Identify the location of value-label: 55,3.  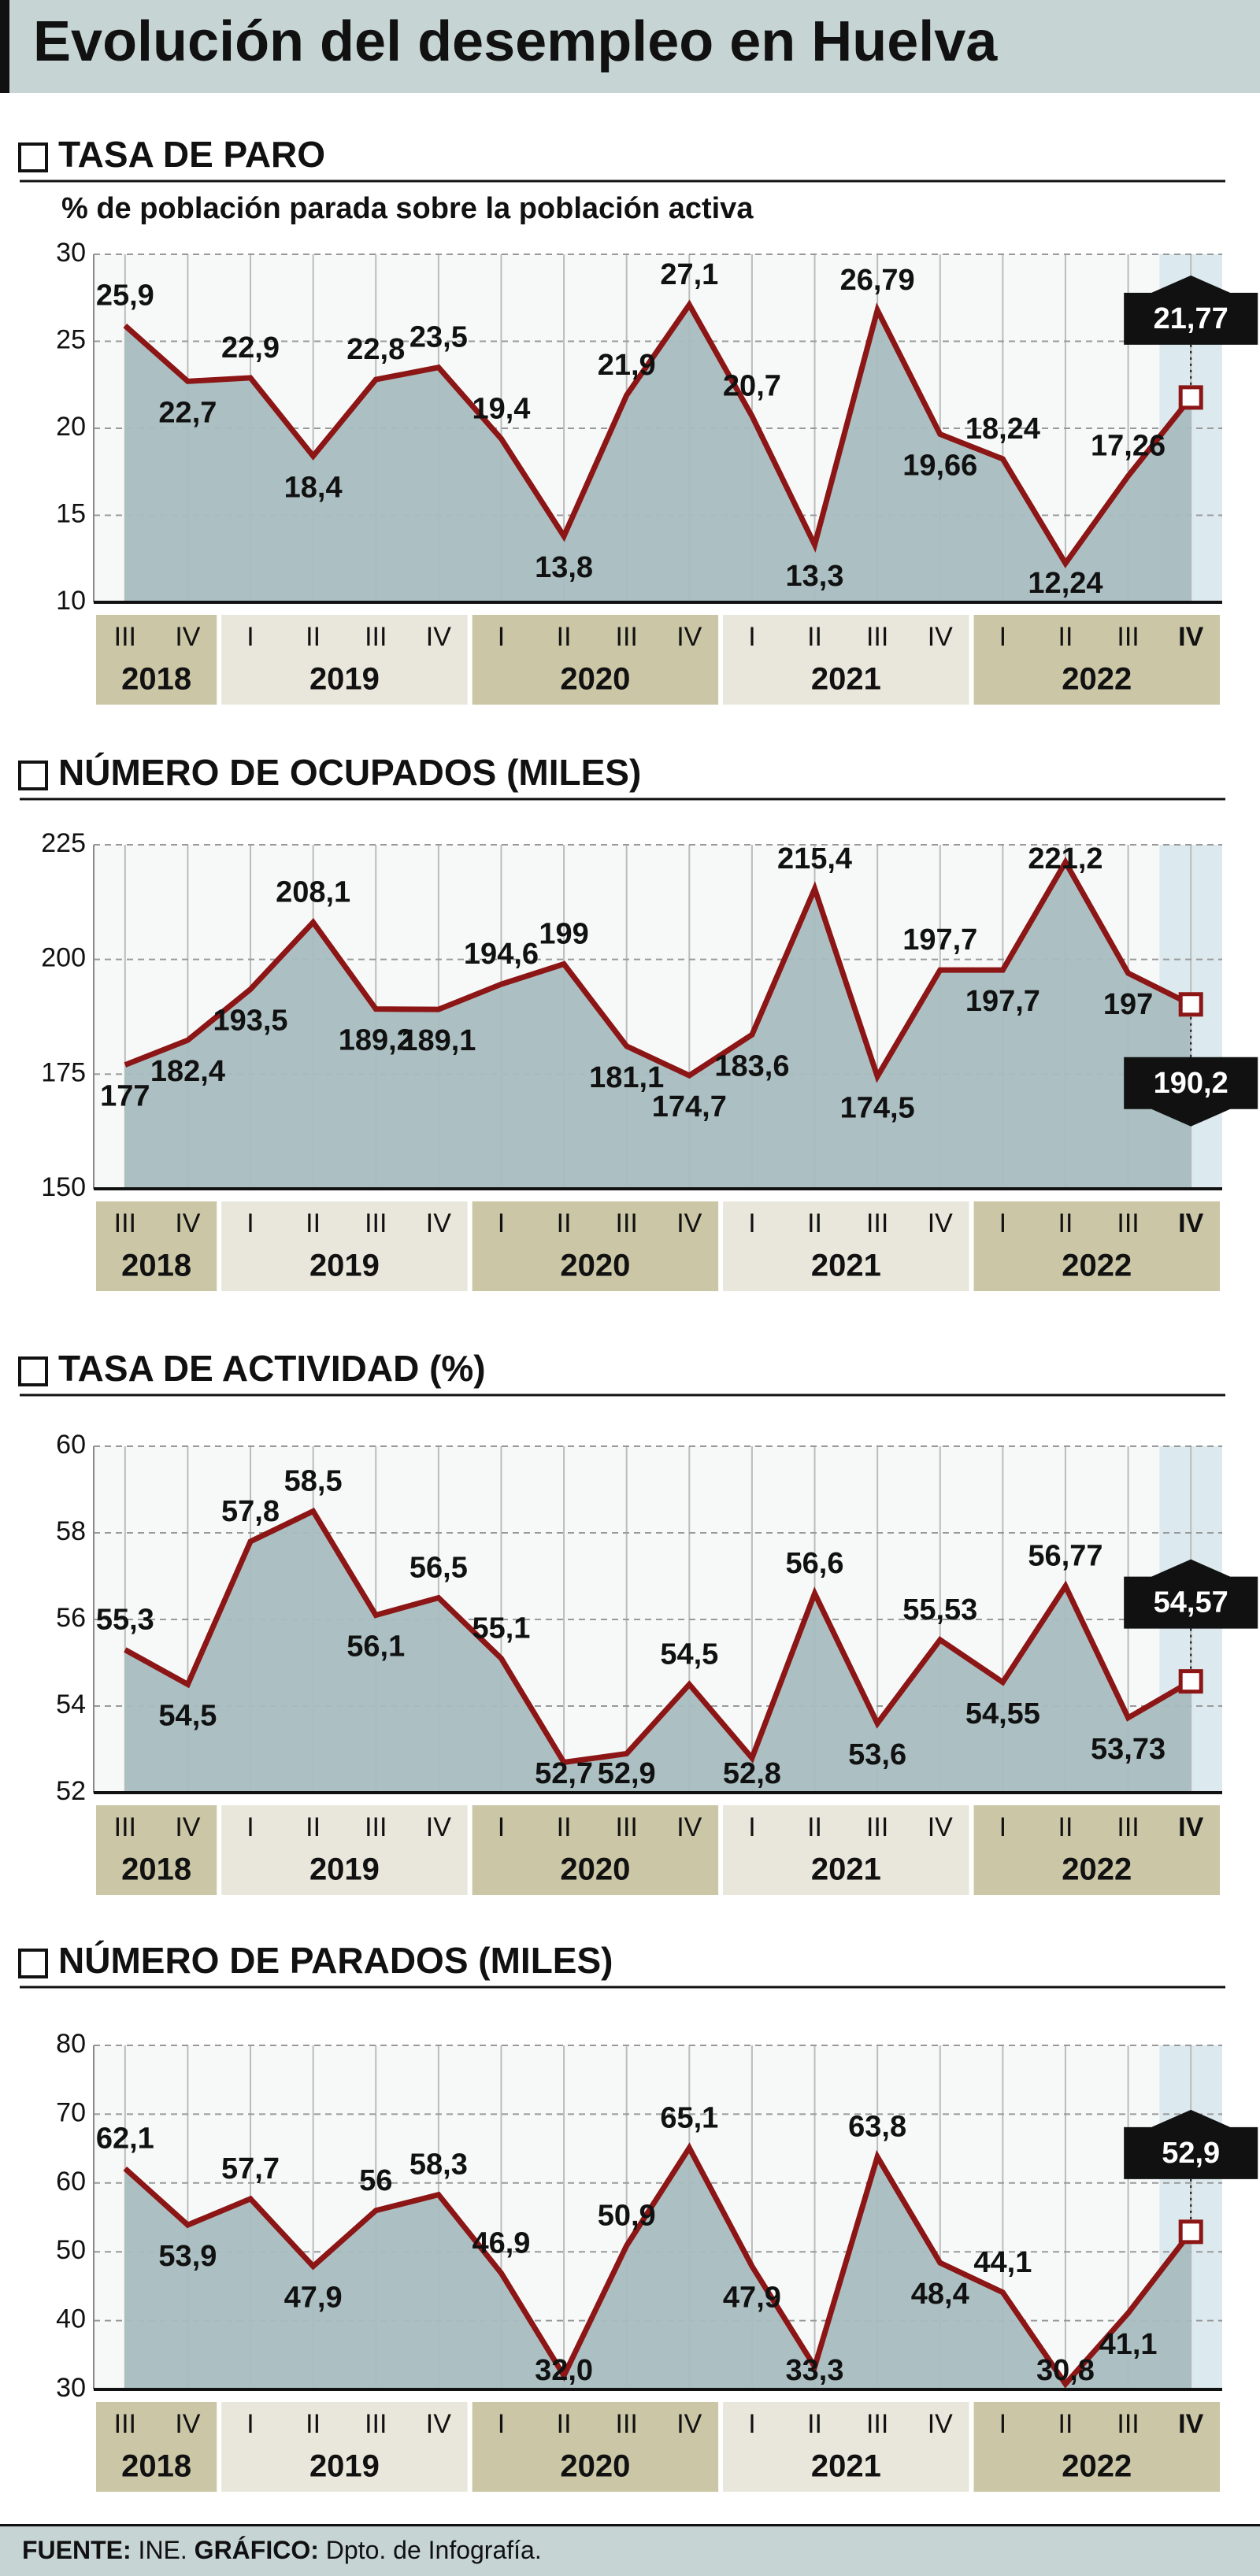
(125, 1620).